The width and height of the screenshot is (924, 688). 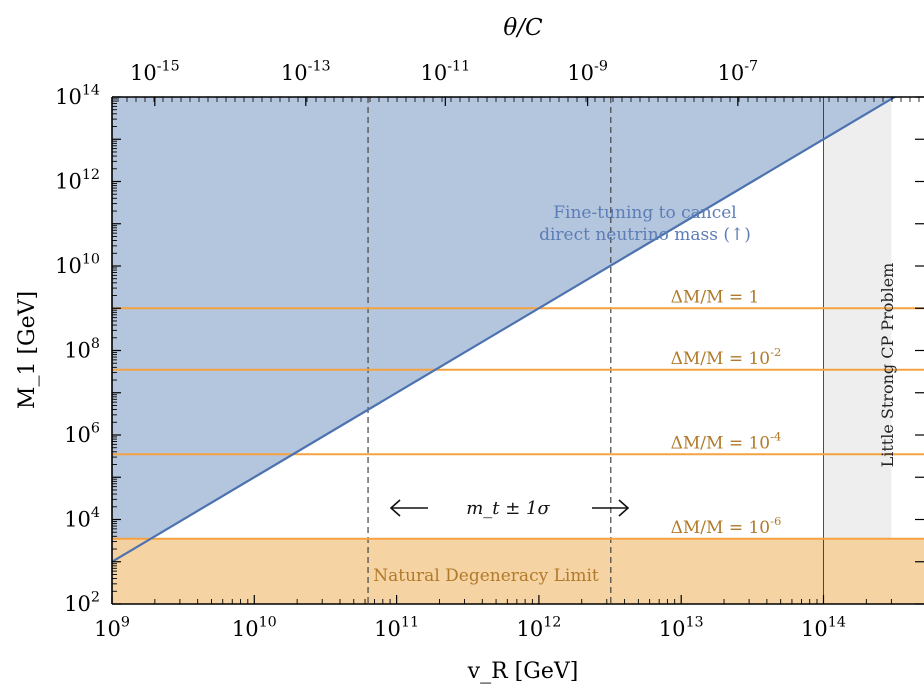 I want to click on xtick-label-2: 1011, so click(x=396, y=628).